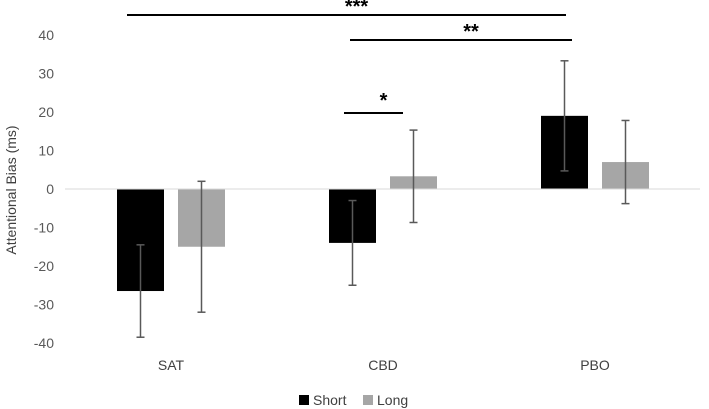 Image resolution: width=709 pixels, height=409 pixels. What do you see at coordinates (373, 102) in the screenshot?
I see `significance-bracket: *` at bounding box center [373, 102].